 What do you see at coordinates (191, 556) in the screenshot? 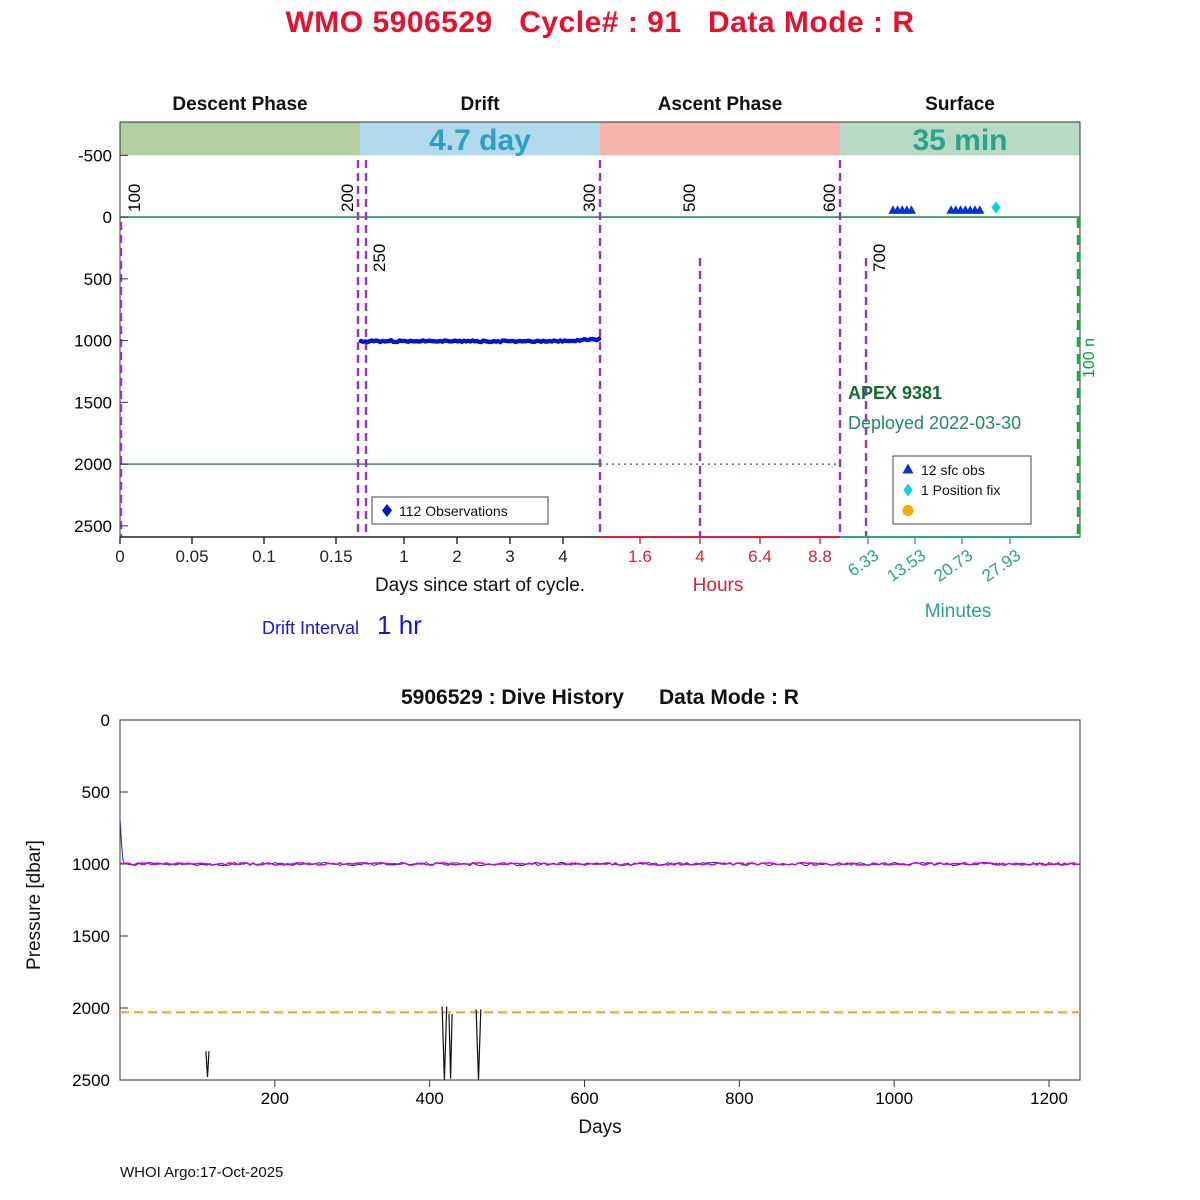
I see `cycle-x-tick-label: 0.05` at bounding box center [191, 556].